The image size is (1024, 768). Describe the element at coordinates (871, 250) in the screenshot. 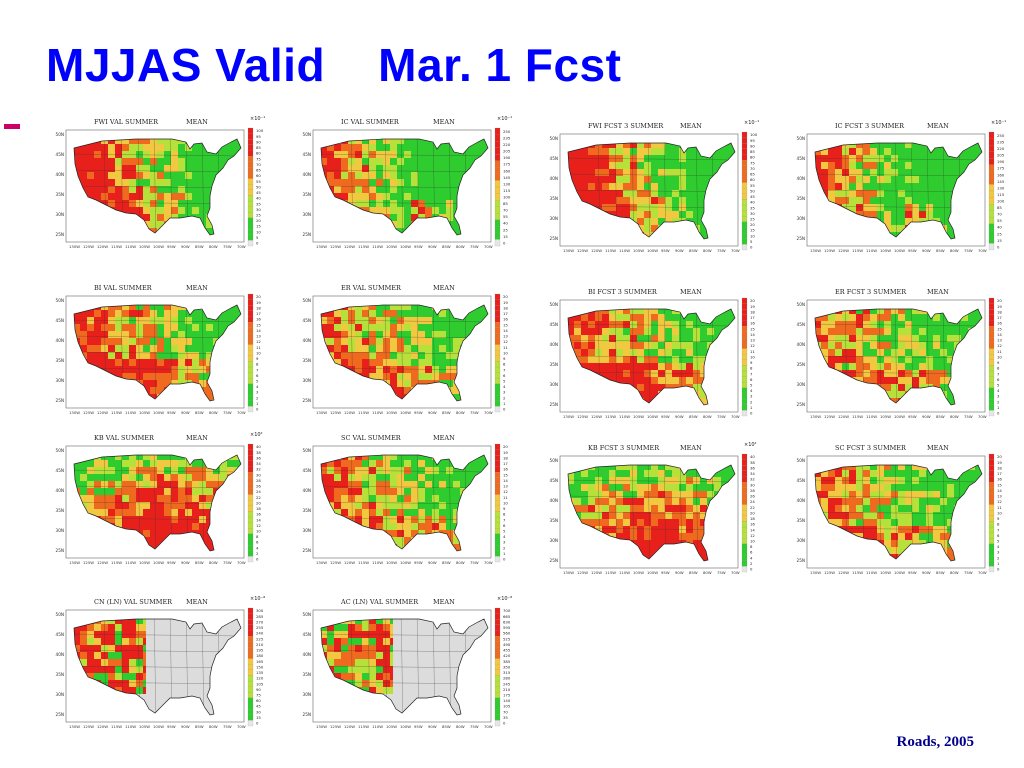

I see `lon-tick-label: 110W` at that location.